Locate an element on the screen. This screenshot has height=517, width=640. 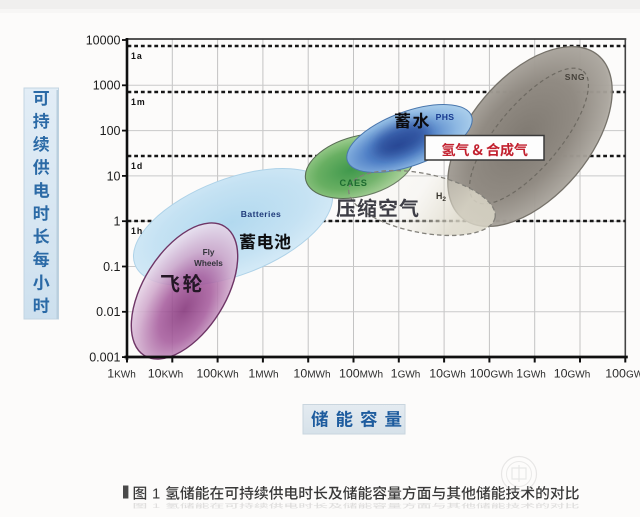
svg-text: H2 is located at coordinates (441, 197).